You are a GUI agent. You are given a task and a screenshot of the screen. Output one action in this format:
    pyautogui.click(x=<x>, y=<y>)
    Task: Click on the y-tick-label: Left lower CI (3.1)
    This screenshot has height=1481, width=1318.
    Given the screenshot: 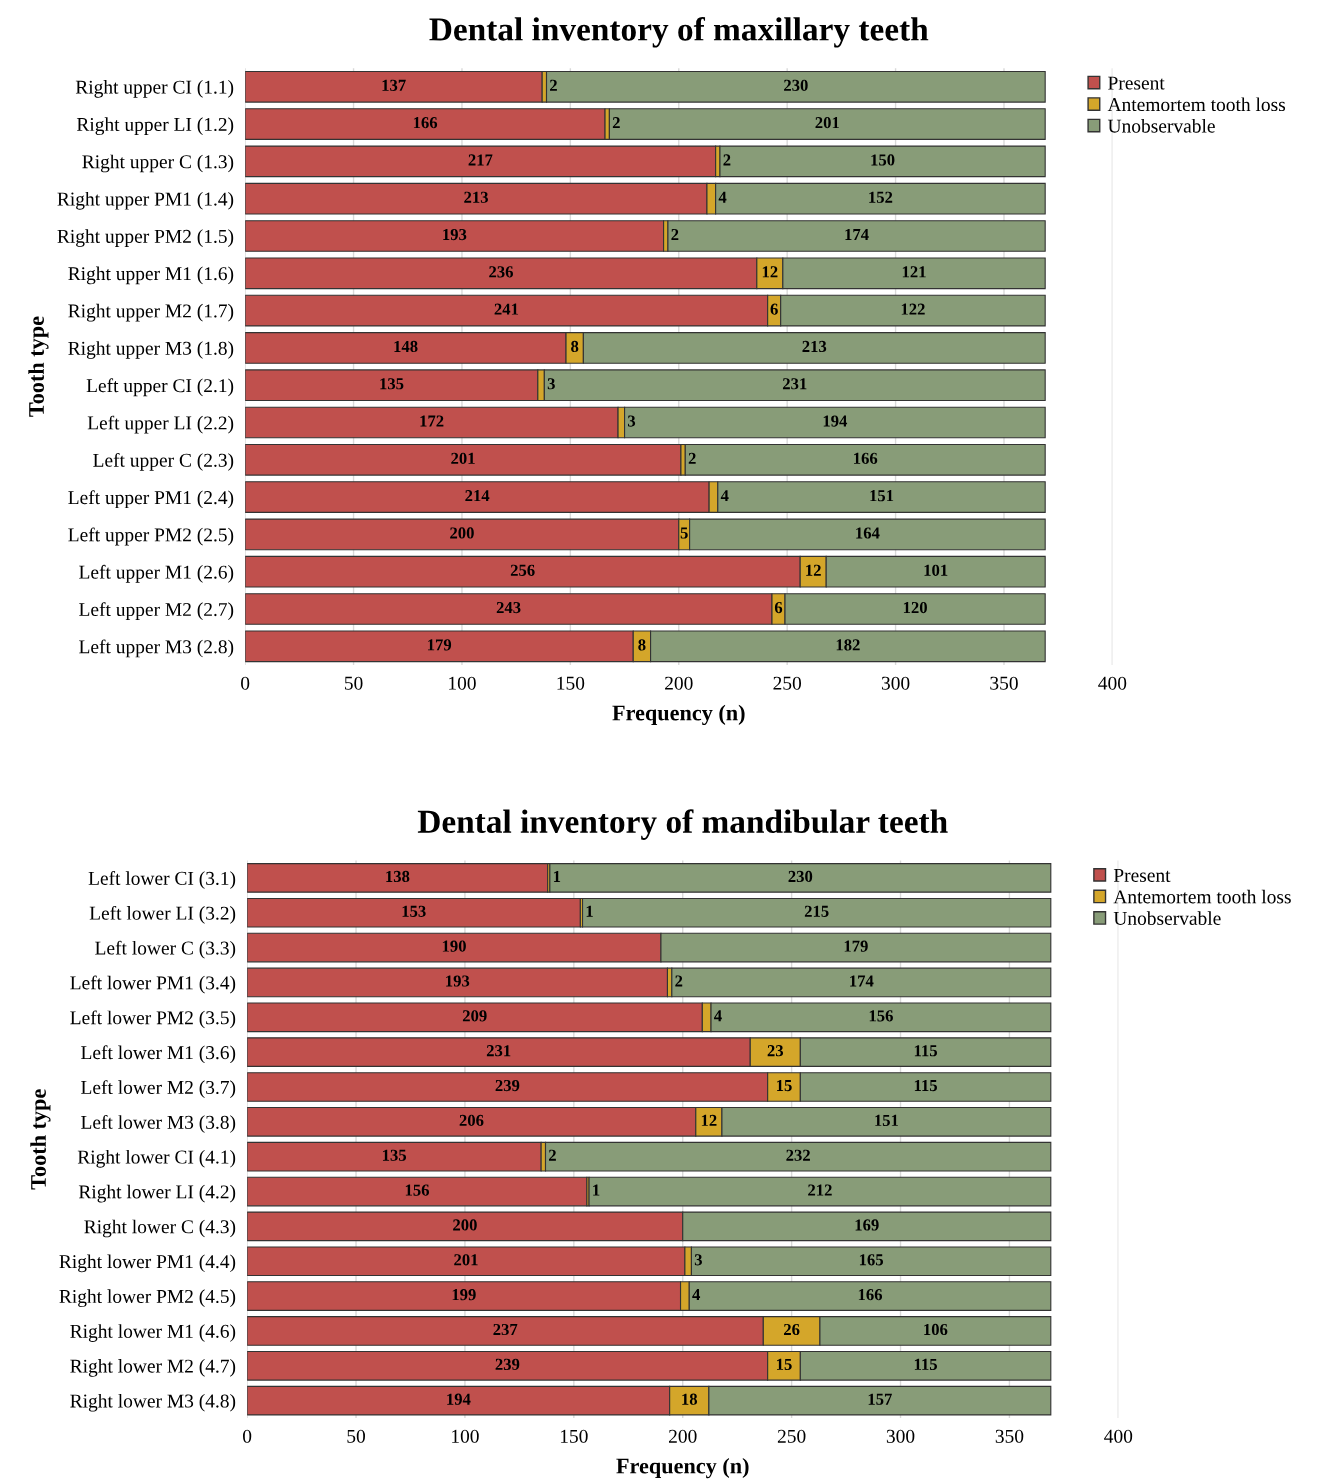 What is the action you would take?
    pyautogui.click(x=162, y=880)
    